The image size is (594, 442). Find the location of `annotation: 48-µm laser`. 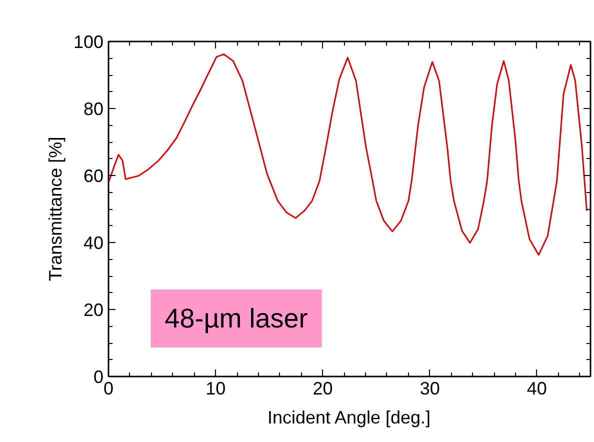

annotation: 48-µm laser is located at coordinates (236, 319).